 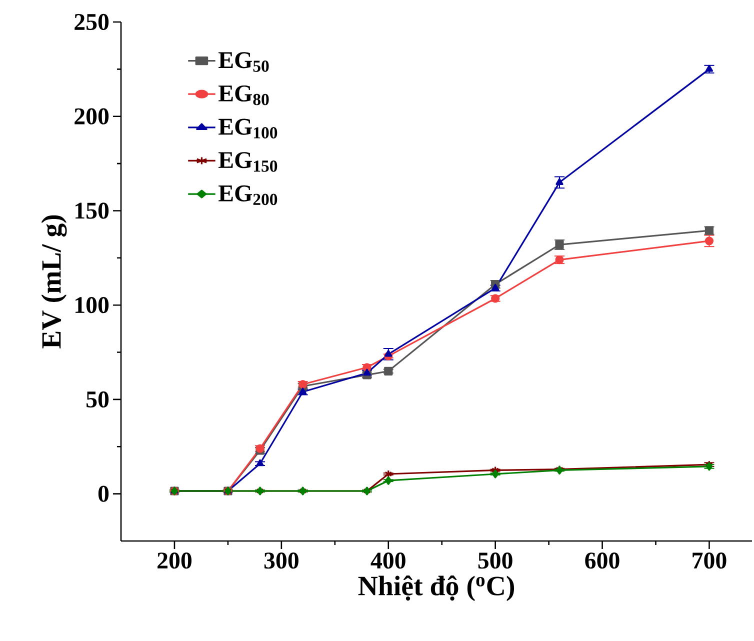 I want to click on x-tick-label: 600, so click(x=602, y=560).